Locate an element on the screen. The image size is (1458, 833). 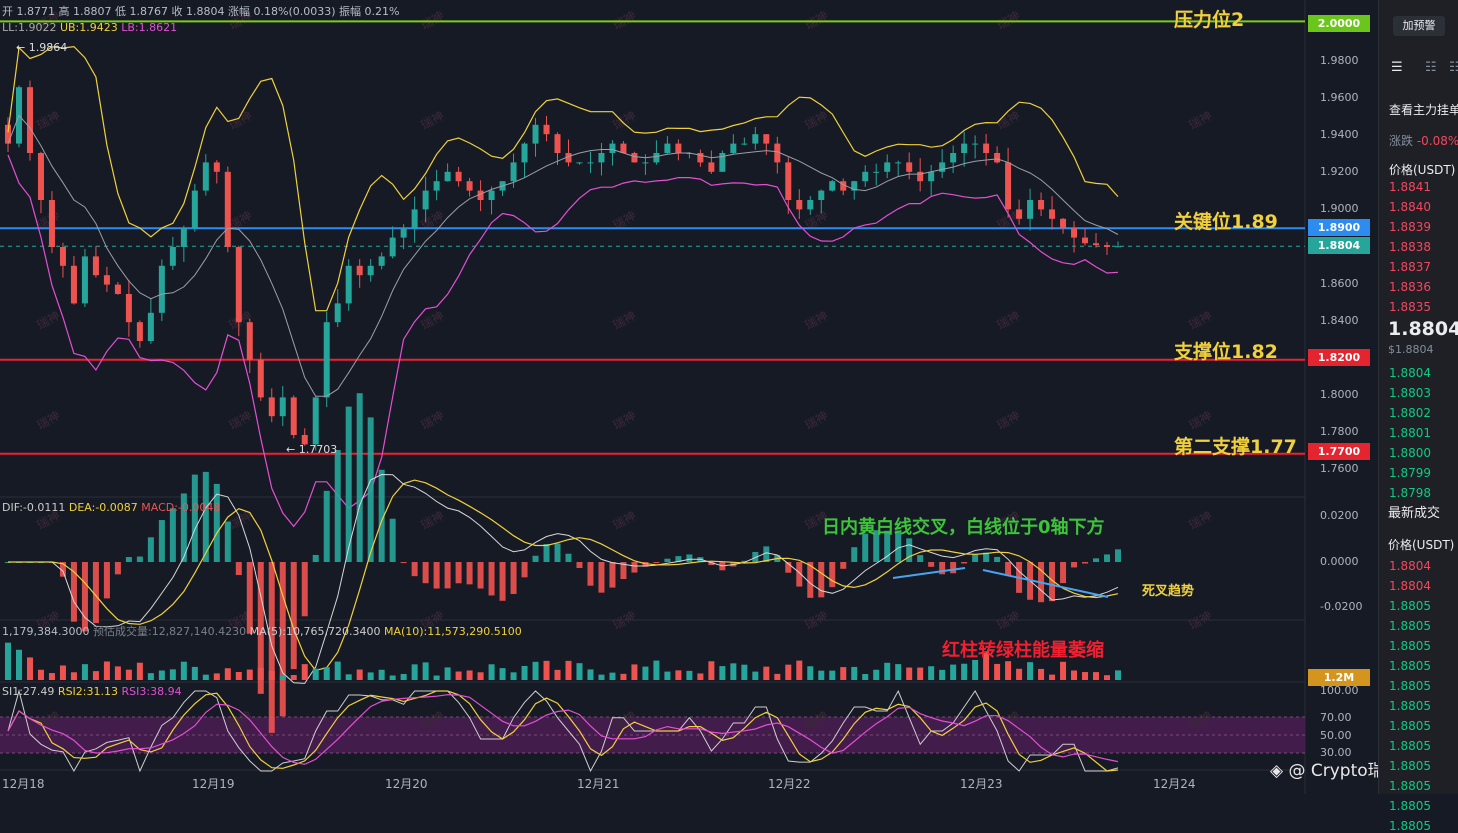
trades-price-header: 价格(USDT) is located at coordinates (1421, 545).